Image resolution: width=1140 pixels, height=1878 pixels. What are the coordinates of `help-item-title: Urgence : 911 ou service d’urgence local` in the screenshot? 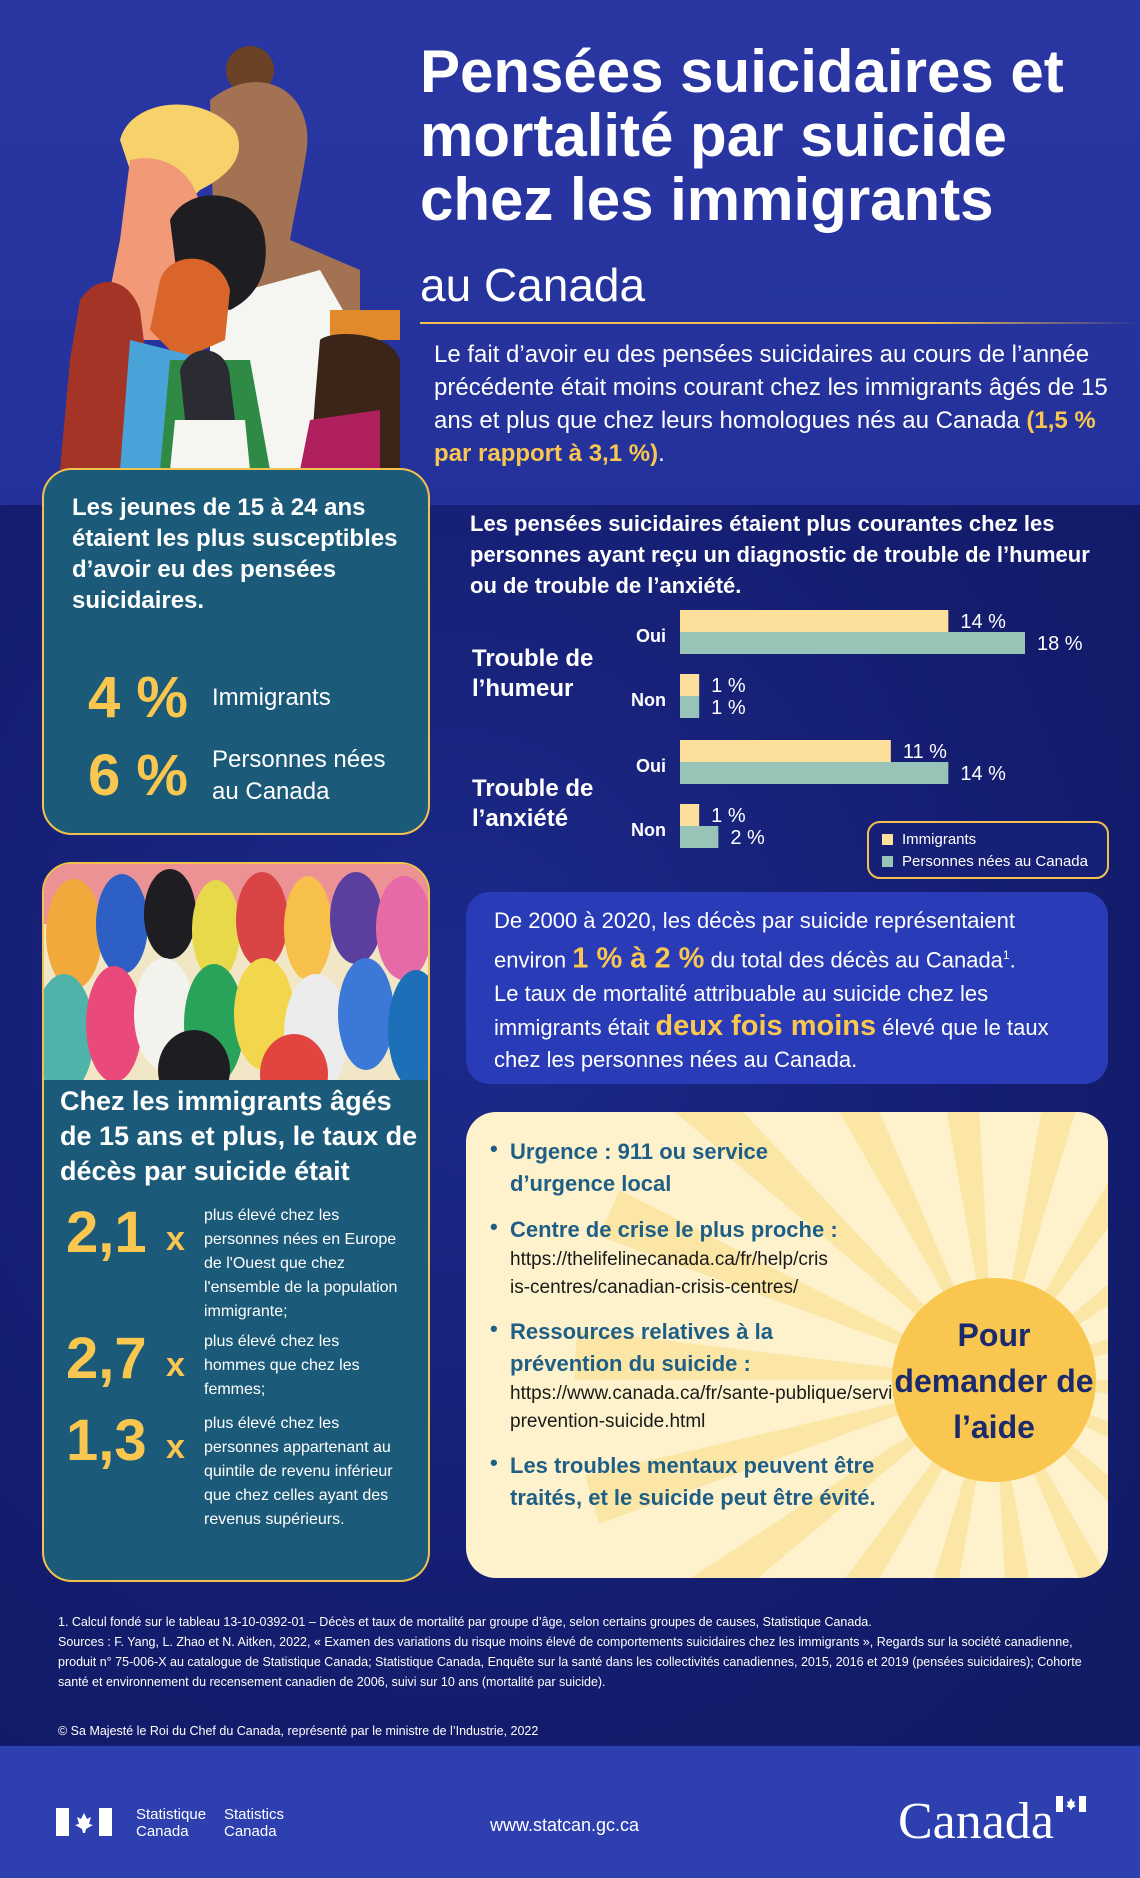 It's located at (639, 1167).